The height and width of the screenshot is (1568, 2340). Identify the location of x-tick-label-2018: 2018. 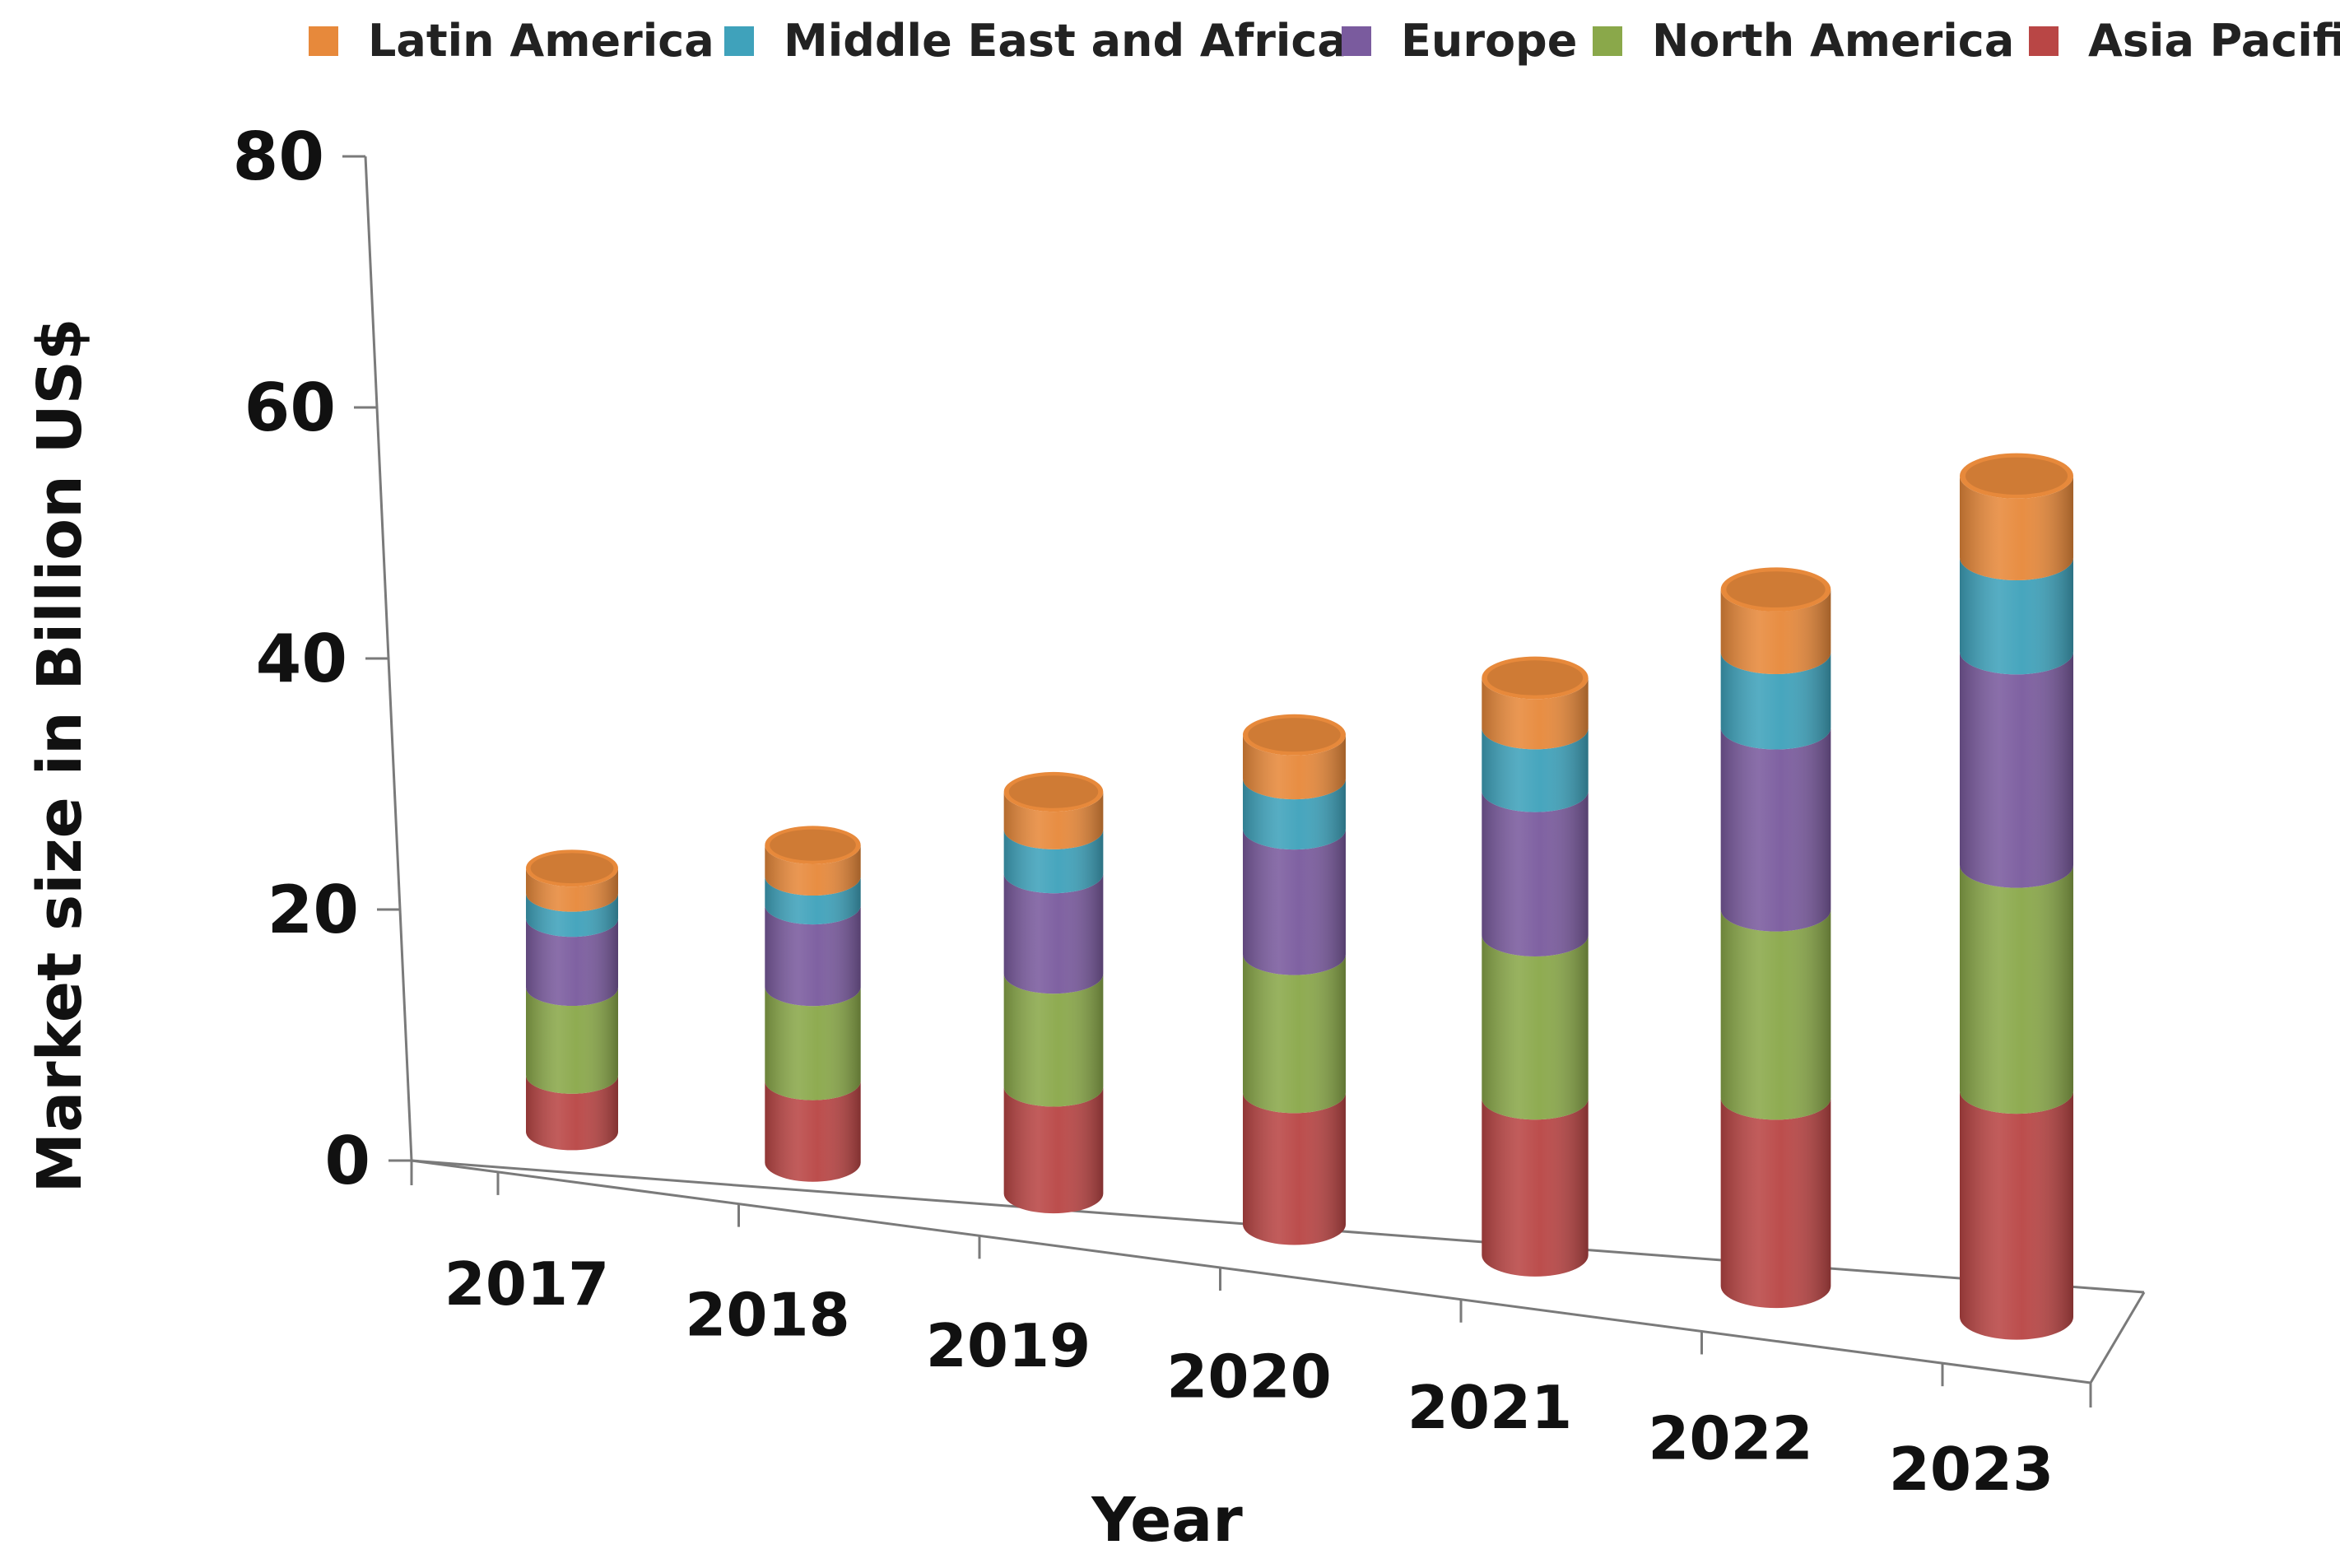
(767, 1315).